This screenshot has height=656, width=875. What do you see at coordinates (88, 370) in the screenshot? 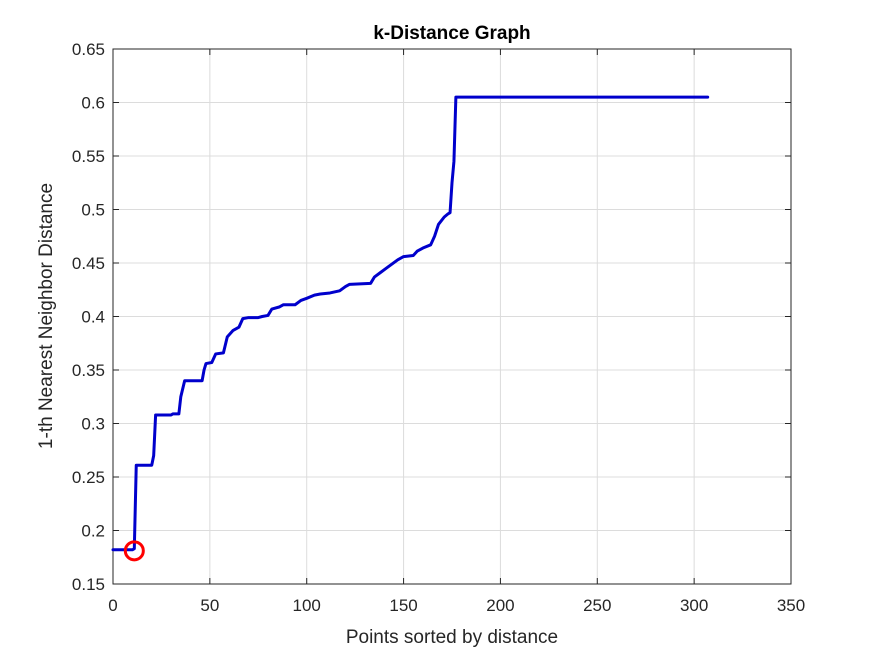
I see `y-tick-label: 0.35` at bounding box center [88, 370].